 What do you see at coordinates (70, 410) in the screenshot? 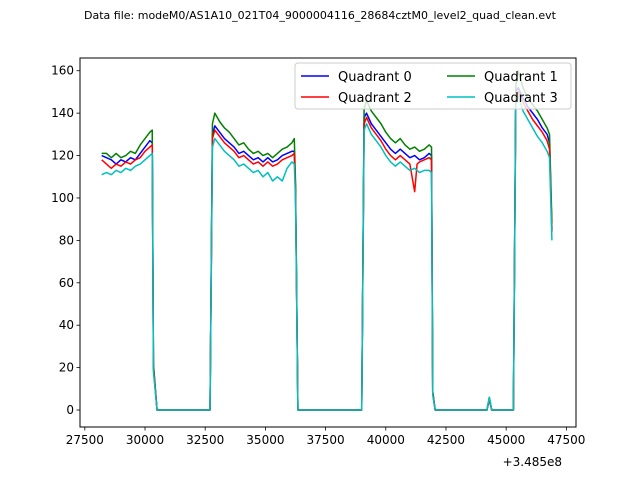
I see `y-tick-label: 0` at bounding box center [70, 410].